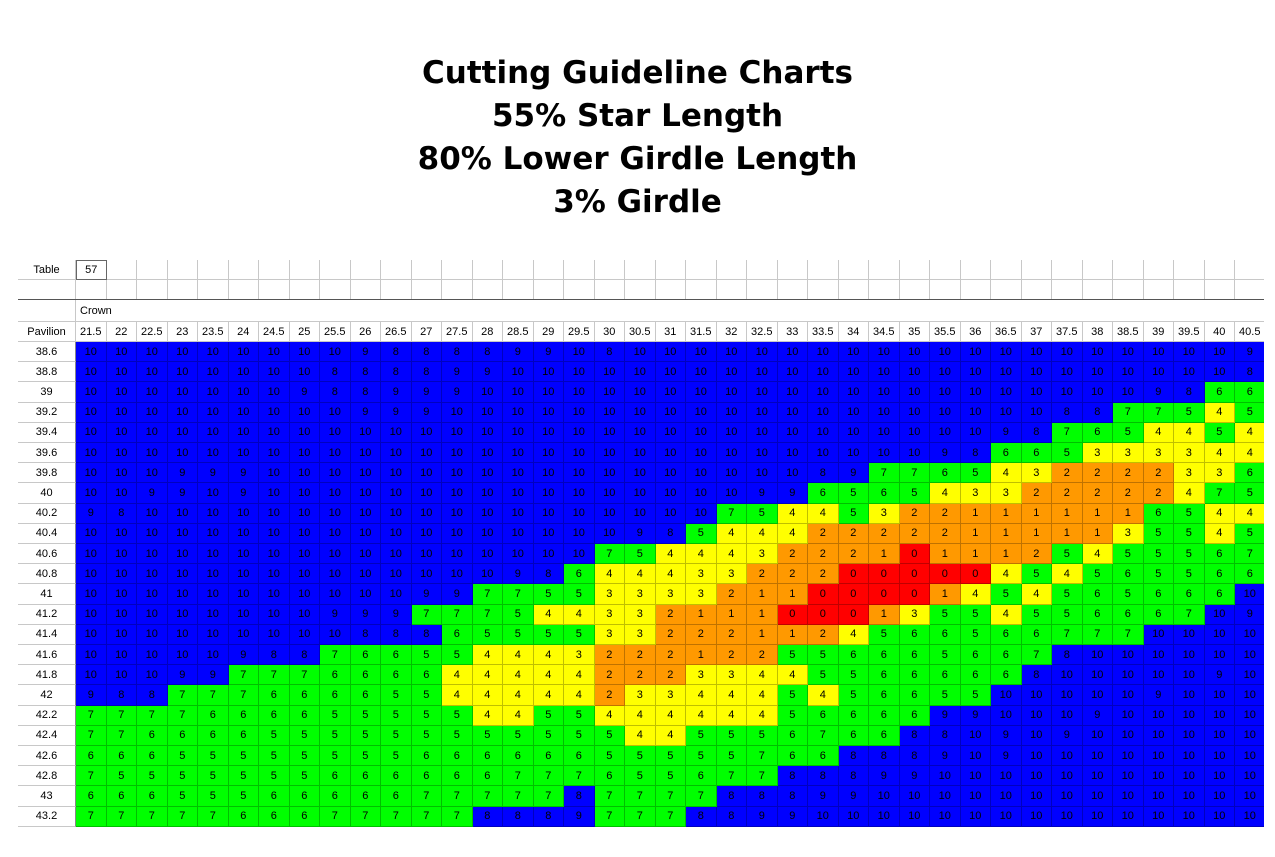  What do you see at coordinates (47, 473) in the screenshot?
I see `y-tick-label: 39.8` at bounding box center [47, 473].